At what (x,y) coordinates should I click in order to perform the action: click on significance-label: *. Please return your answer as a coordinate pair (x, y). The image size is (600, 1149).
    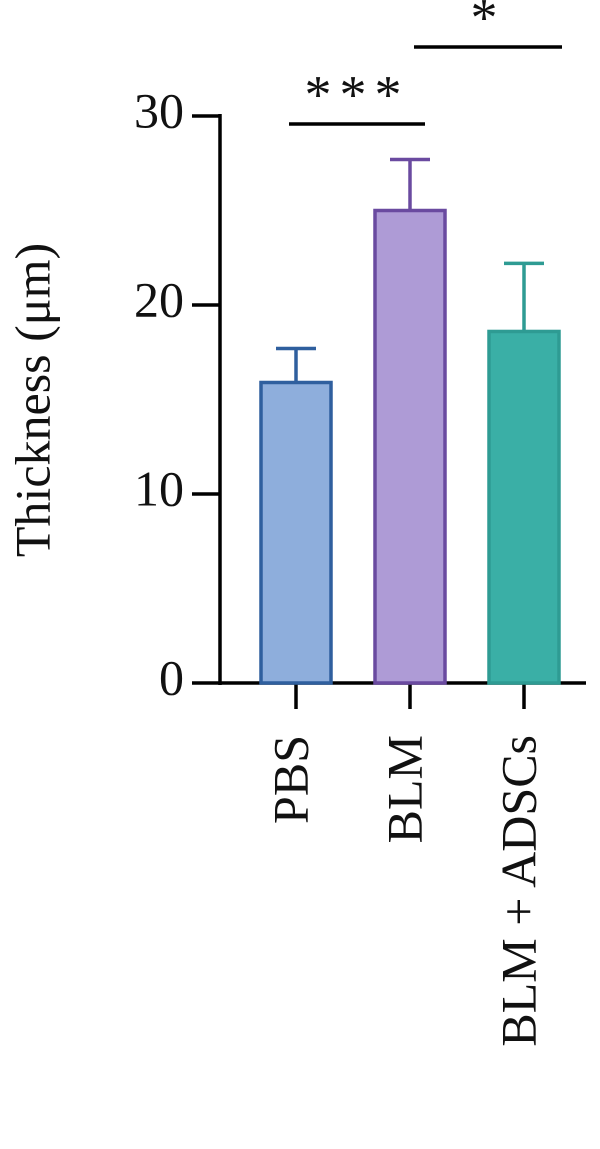
    Looking at the image, I should click on (488, 23).